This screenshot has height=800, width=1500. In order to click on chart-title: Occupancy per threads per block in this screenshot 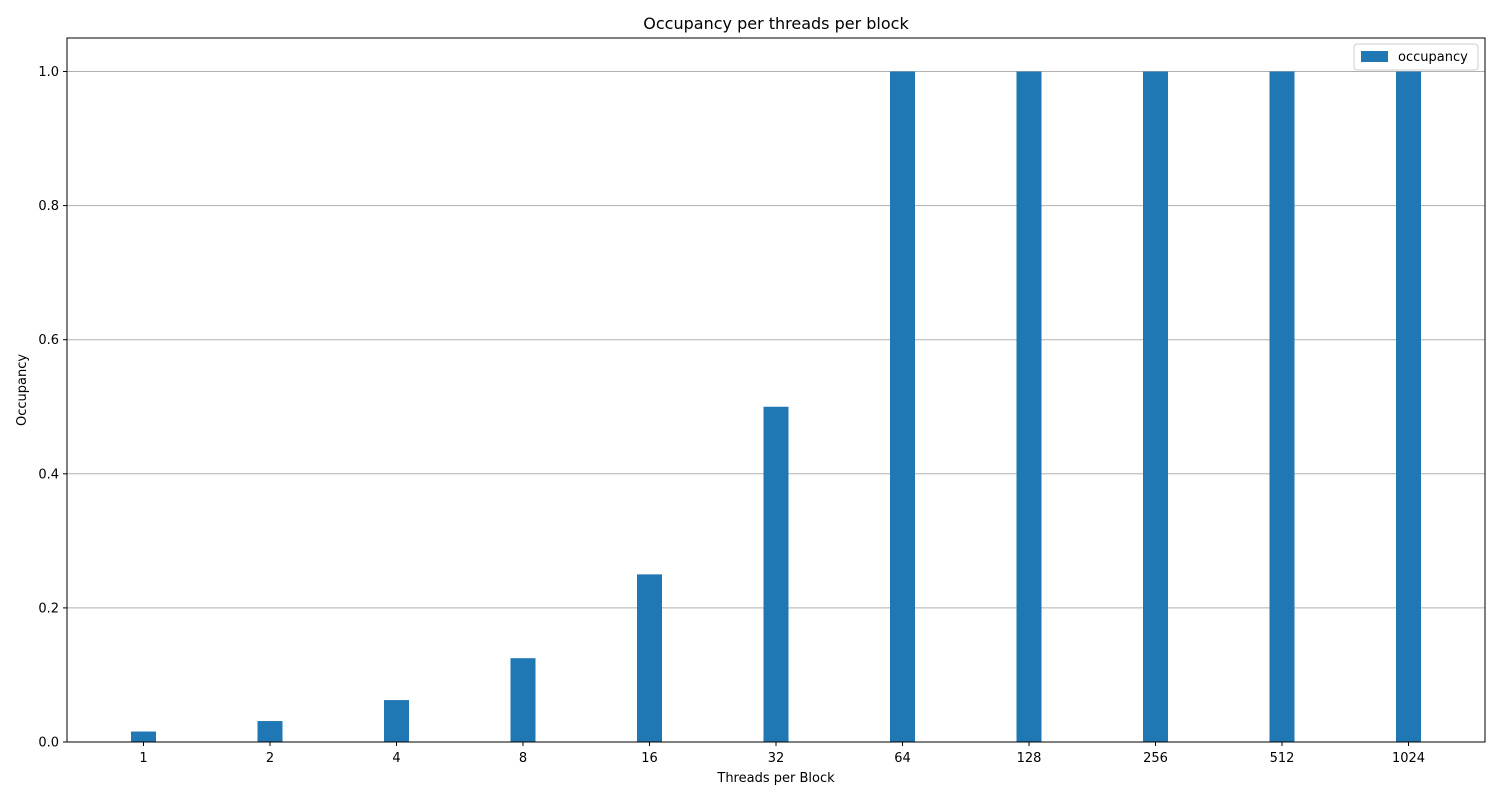, I will do `click(776, 23)`.